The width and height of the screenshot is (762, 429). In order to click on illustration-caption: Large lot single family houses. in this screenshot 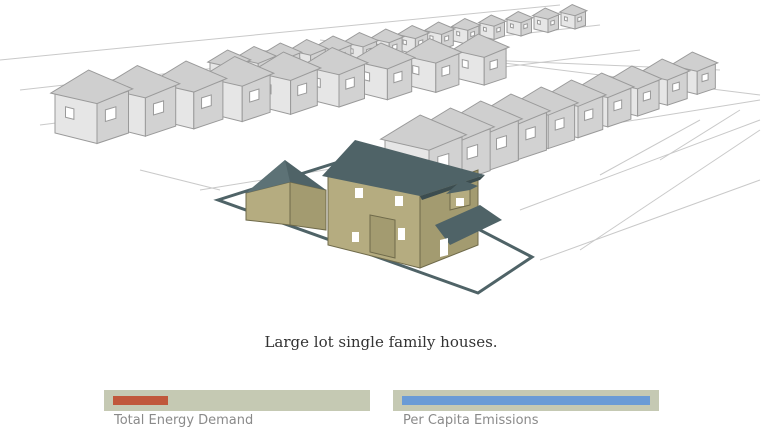, I will do `click(381, 342)`.